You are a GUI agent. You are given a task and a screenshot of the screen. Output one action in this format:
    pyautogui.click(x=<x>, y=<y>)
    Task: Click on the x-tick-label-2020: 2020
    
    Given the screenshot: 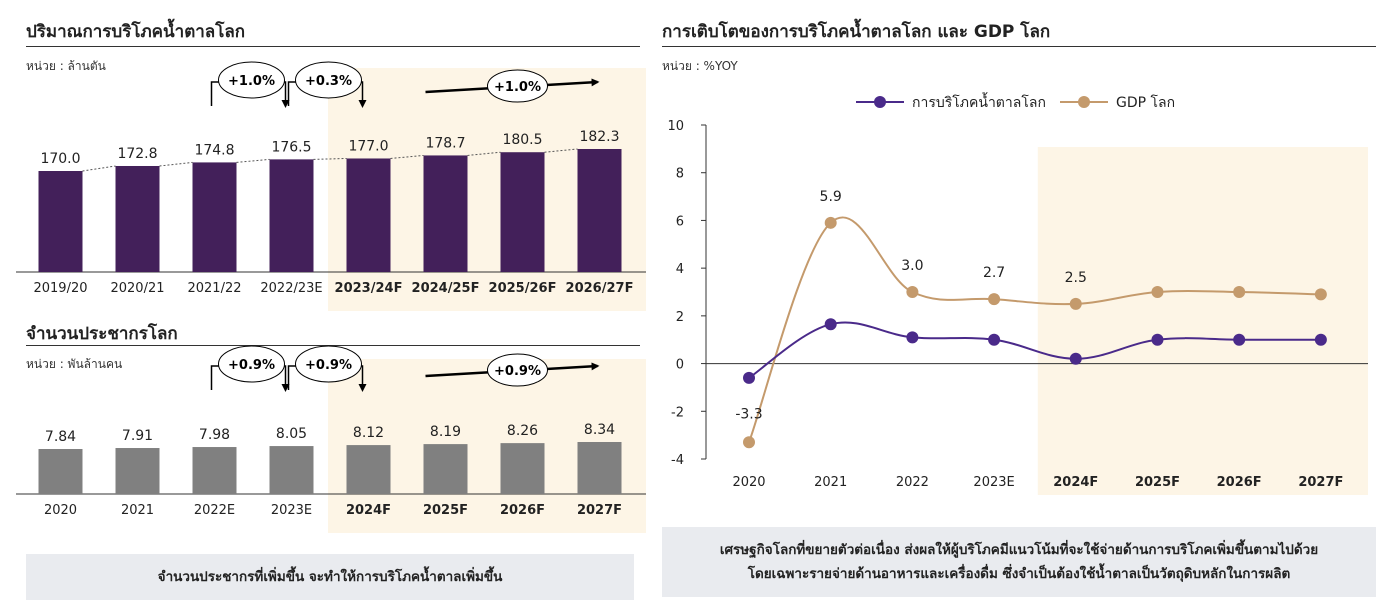 What is the action you would take?
    pyautogui.click(x=748, y=482)
    